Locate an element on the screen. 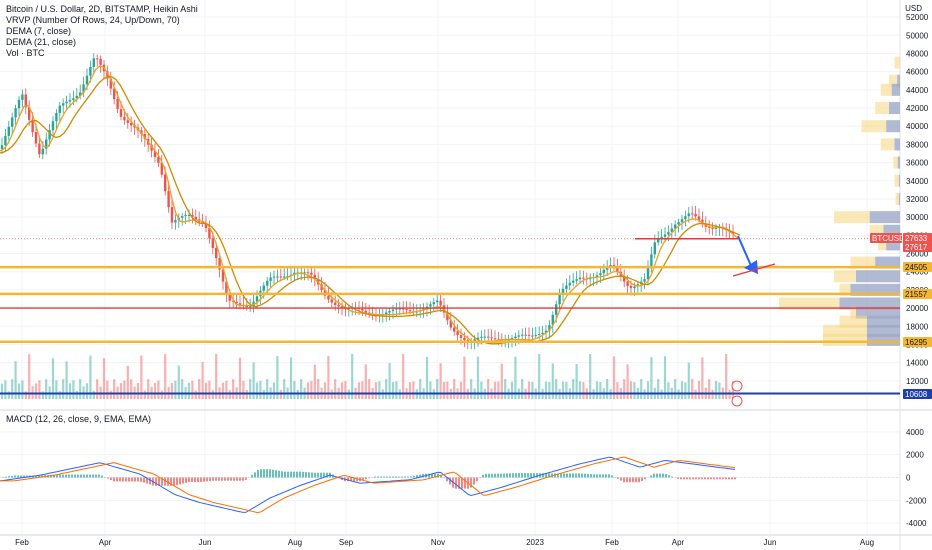  legend-dema7: DEMA (7, close) is located at coordinates (39, 31).